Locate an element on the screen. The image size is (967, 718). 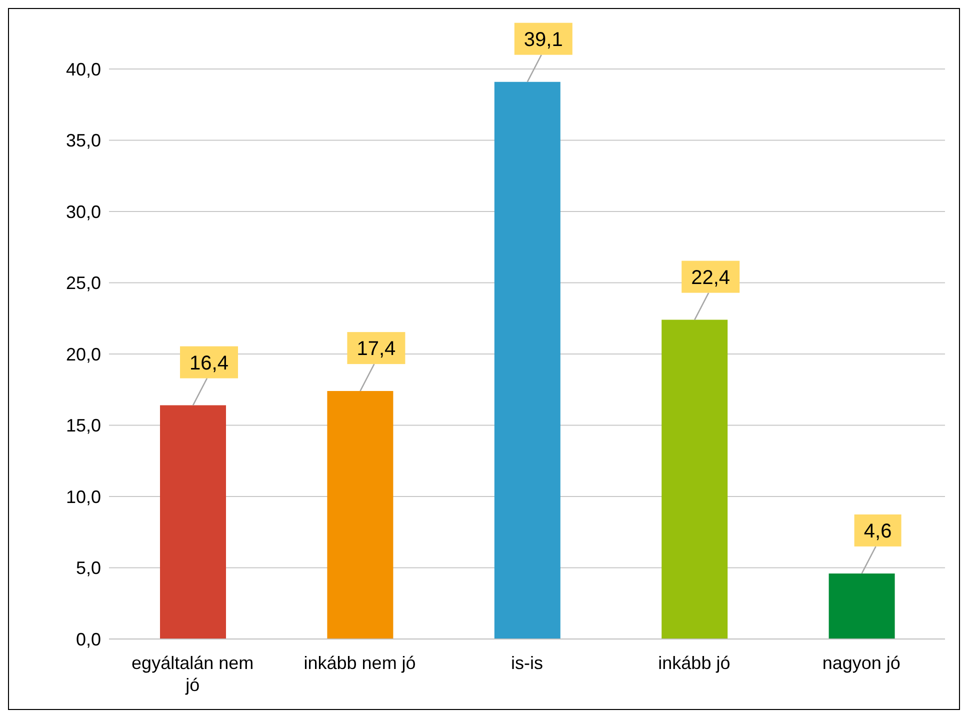
data-label: 17,4 is located at coordinates (376, 349).